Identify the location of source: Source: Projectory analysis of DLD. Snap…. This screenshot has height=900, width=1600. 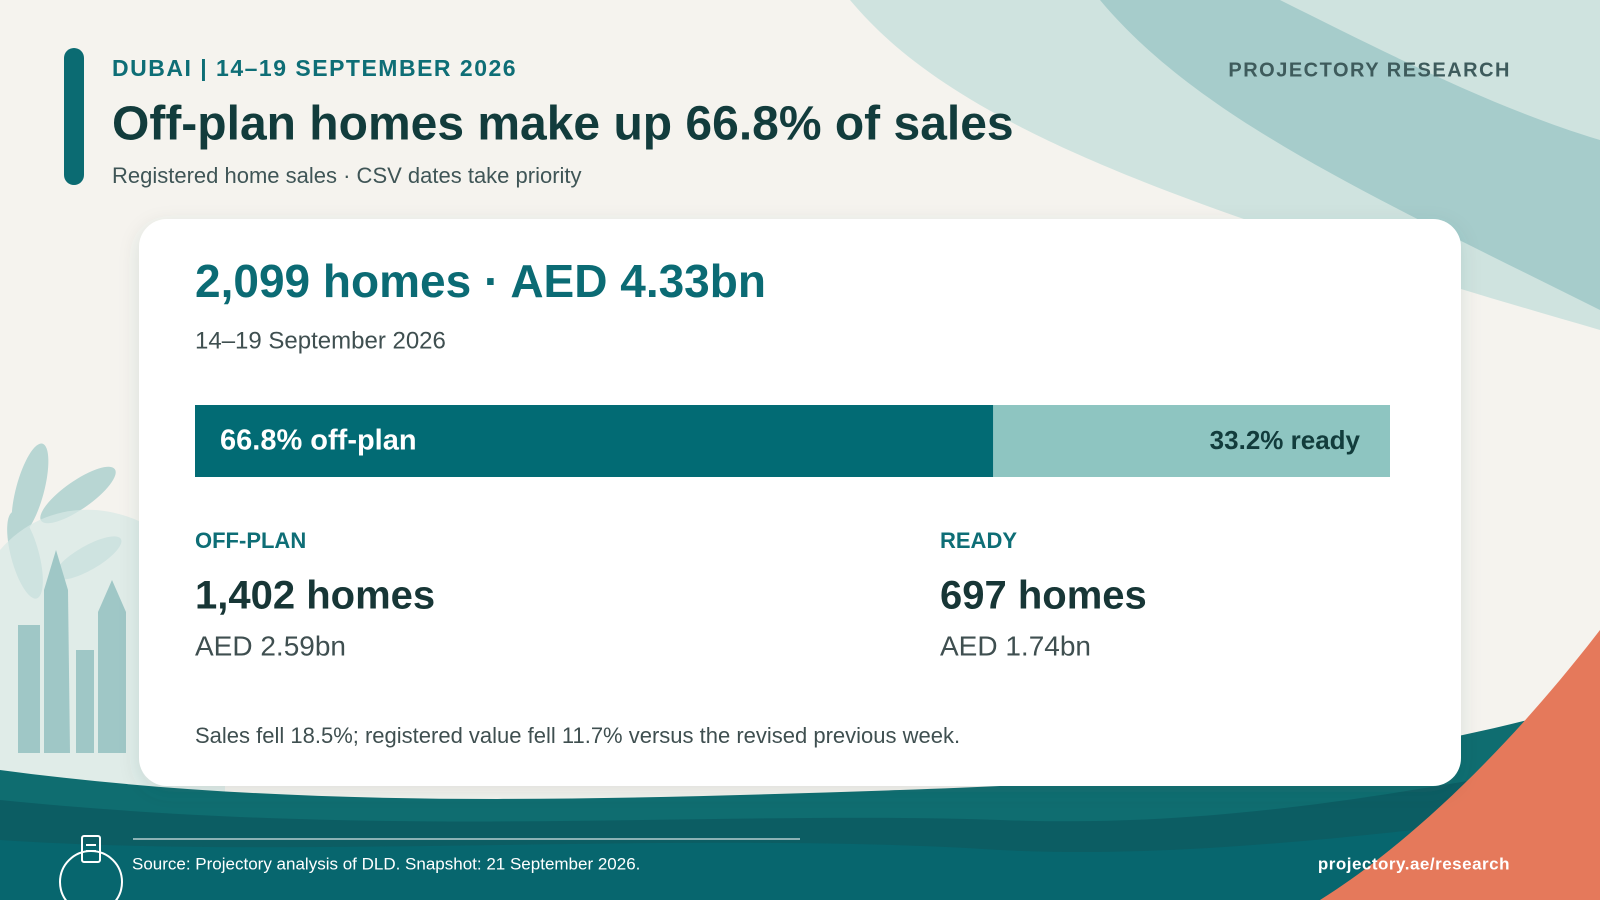
(386, 863).